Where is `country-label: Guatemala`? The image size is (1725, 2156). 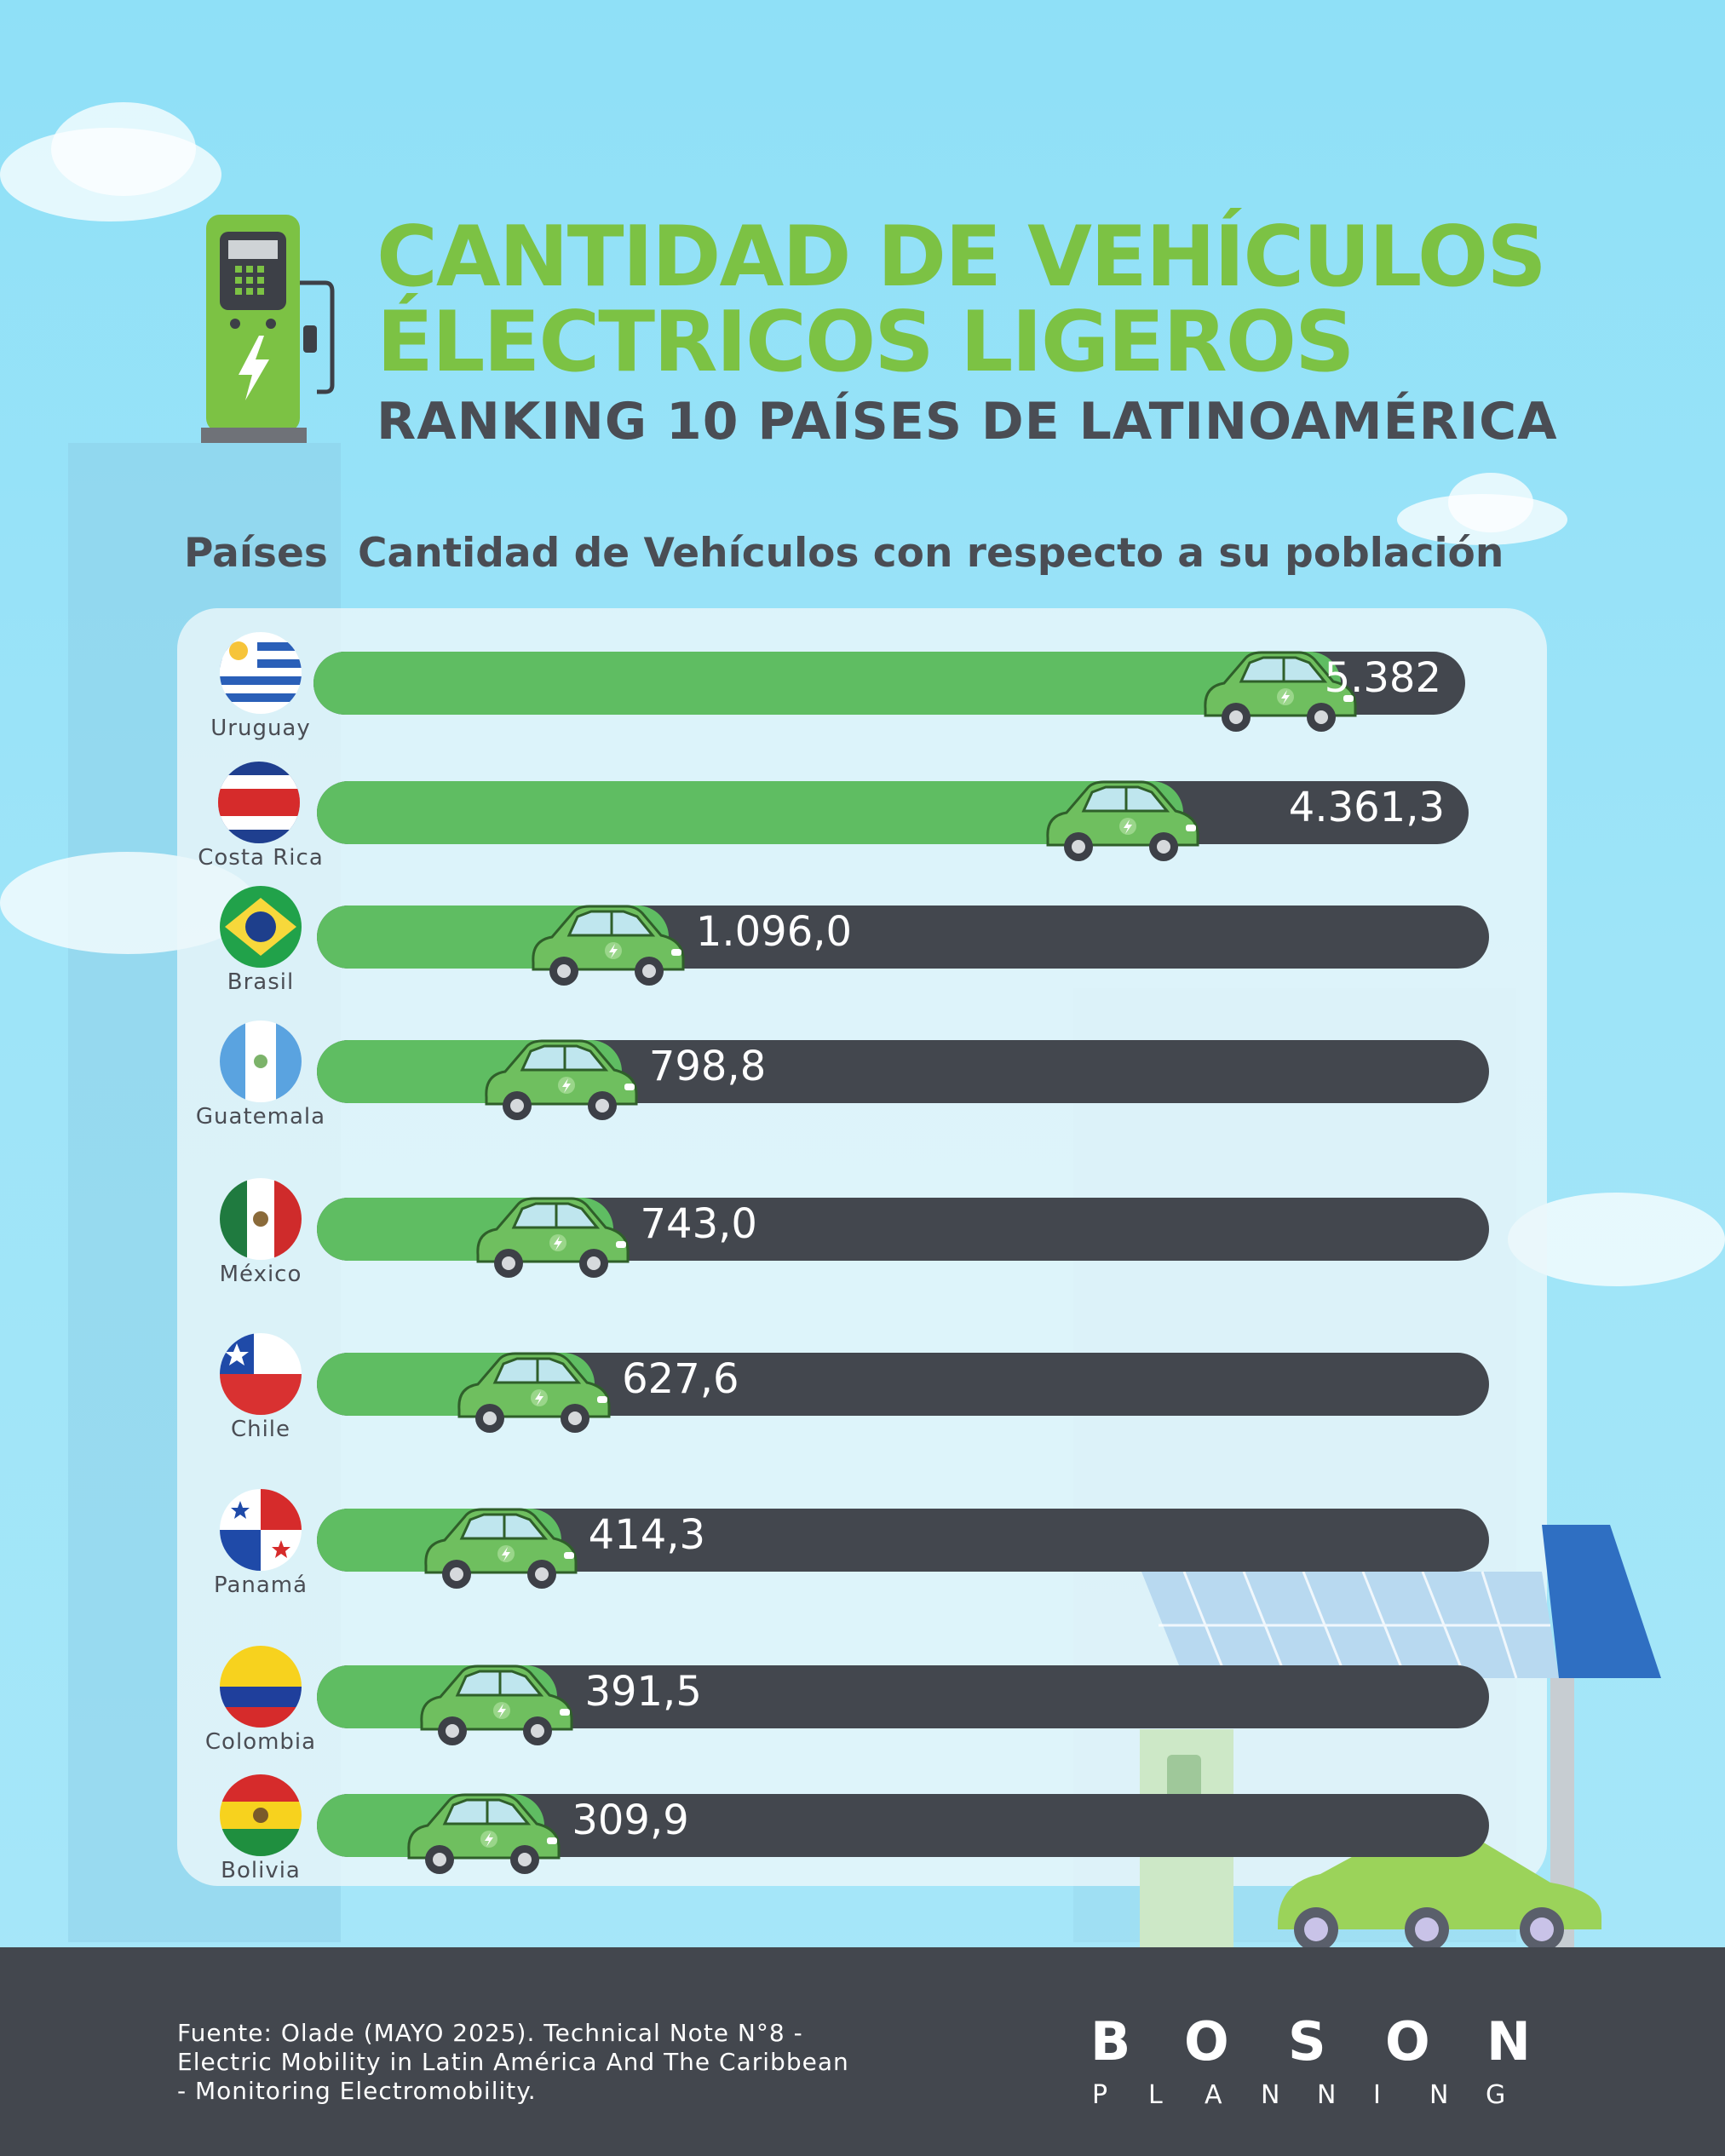
country-label: Guatemala is located at coordinates (261, 1117).